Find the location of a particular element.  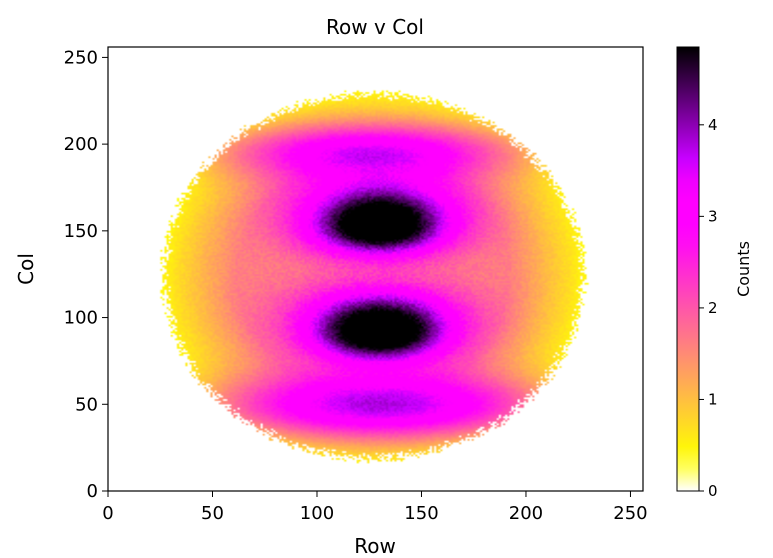

x-tick-label: 150 is located at coordinates (421, 513).